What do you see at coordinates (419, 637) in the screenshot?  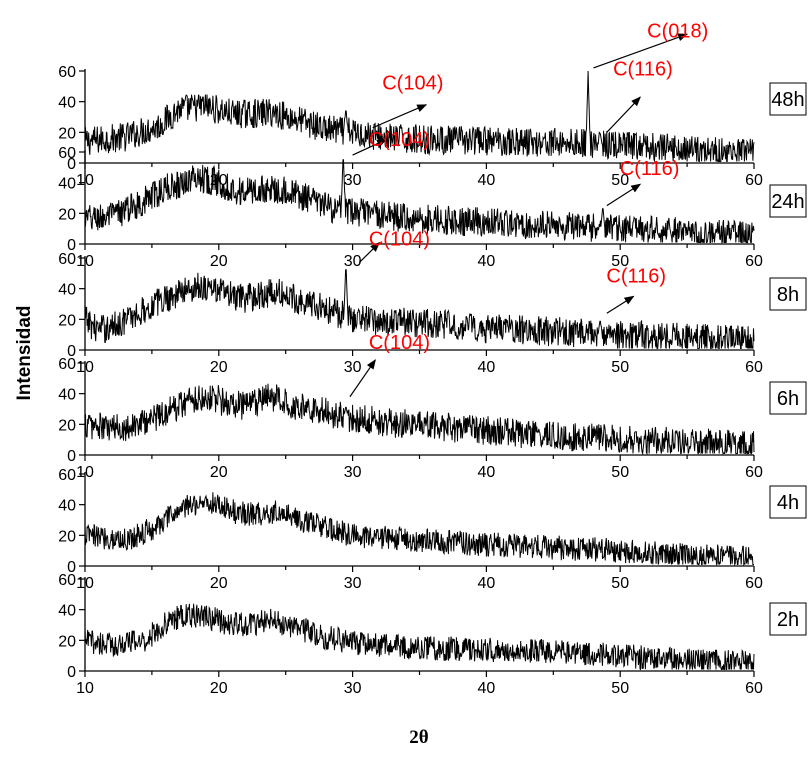 I see `xrd-trace-2h` at bounding box center [419, 637].